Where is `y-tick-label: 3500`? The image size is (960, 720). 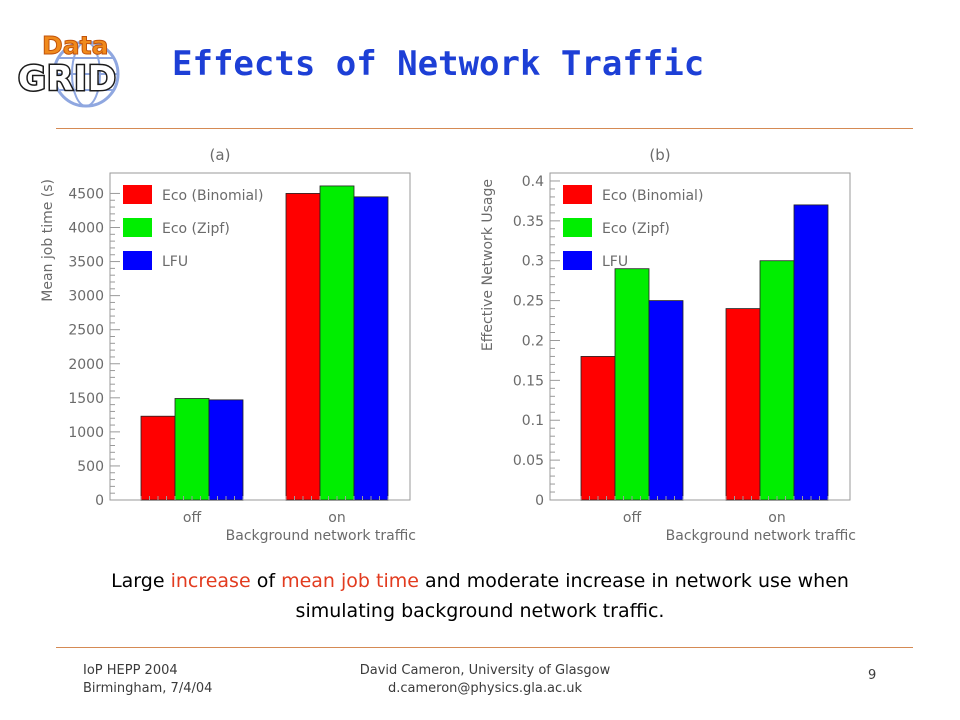 y-tick-label: 3500 is located at coordinates (86, 263).